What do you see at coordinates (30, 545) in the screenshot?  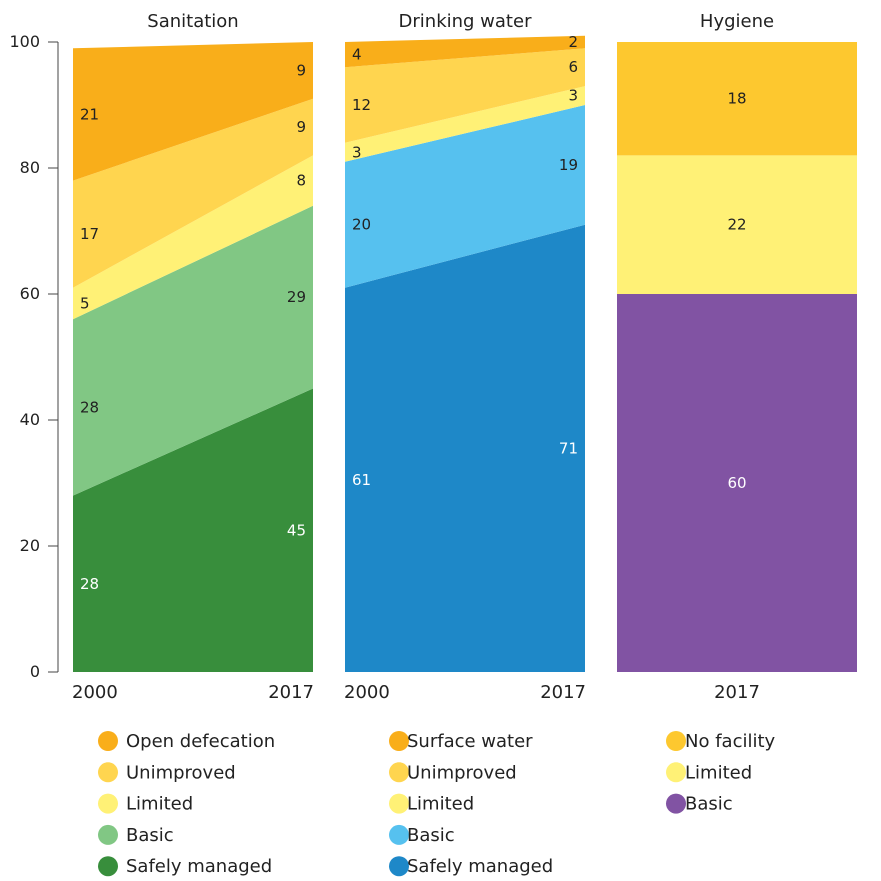 I see `y-tick-label: 20` at bounding box center [30, 545].